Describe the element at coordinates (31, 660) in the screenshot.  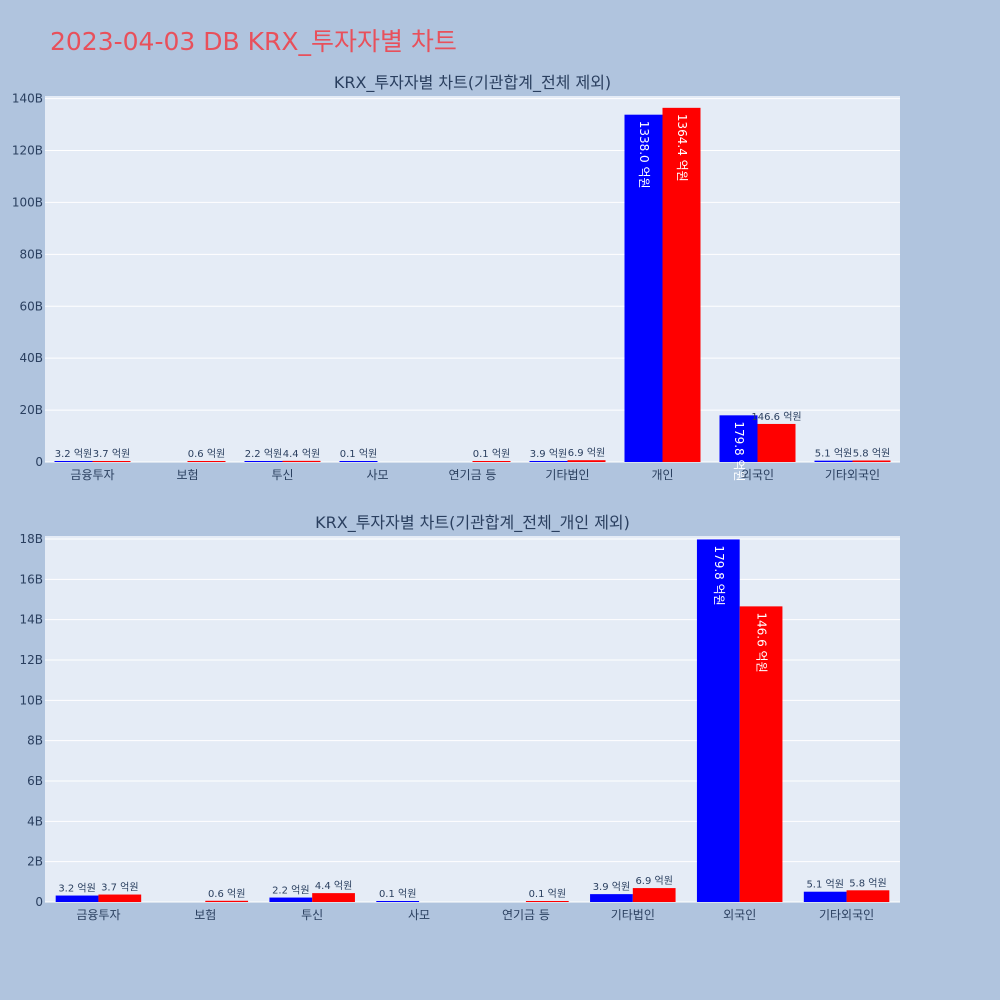
I see `y-tick-label: 12B` at that location.